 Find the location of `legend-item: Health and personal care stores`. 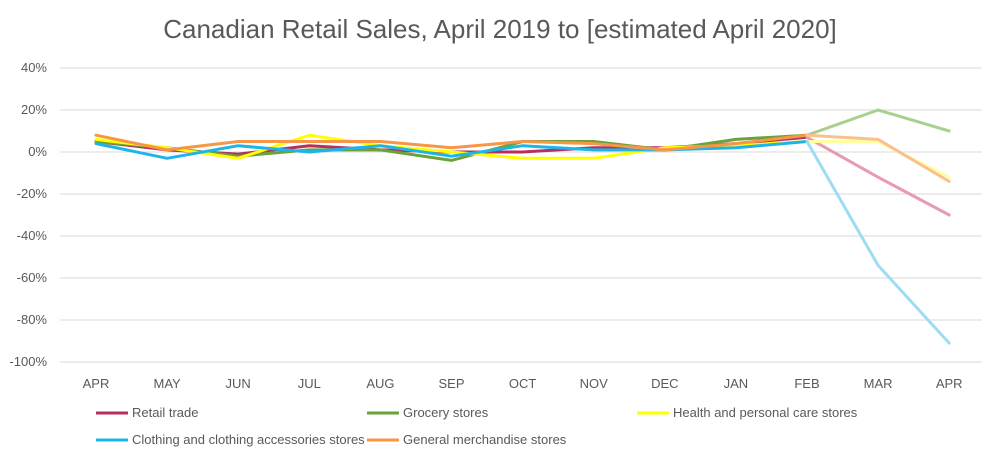

legend-item: Health and personal care stores is located at coordinates (747, 412).